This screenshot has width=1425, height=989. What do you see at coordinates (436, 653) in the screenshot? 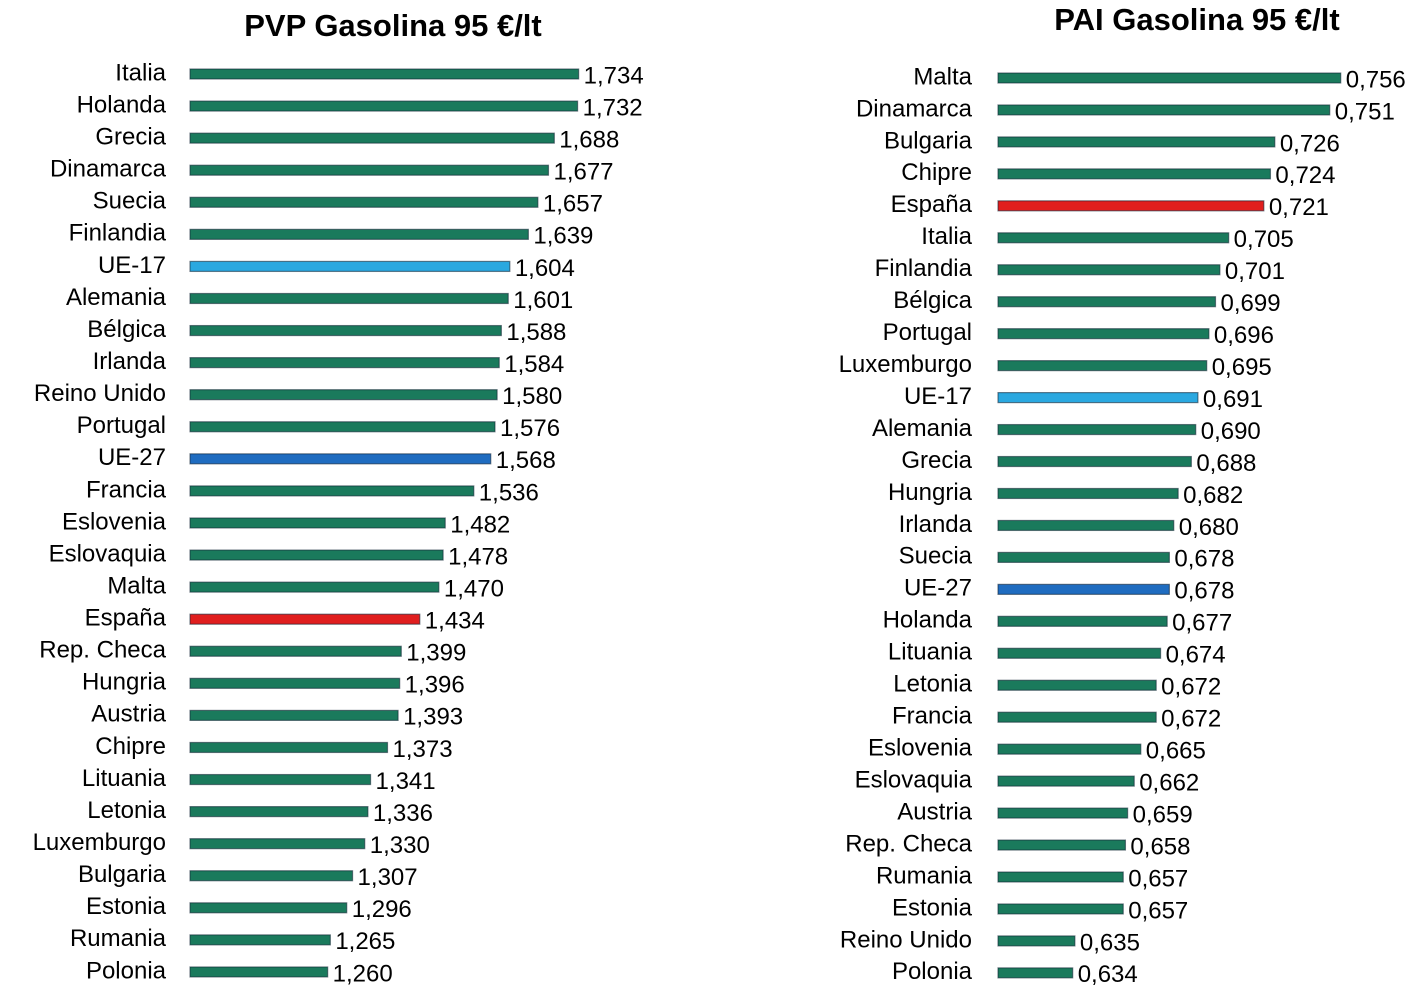
I see `value-label: 1,399` at bounding box center [436, 653].